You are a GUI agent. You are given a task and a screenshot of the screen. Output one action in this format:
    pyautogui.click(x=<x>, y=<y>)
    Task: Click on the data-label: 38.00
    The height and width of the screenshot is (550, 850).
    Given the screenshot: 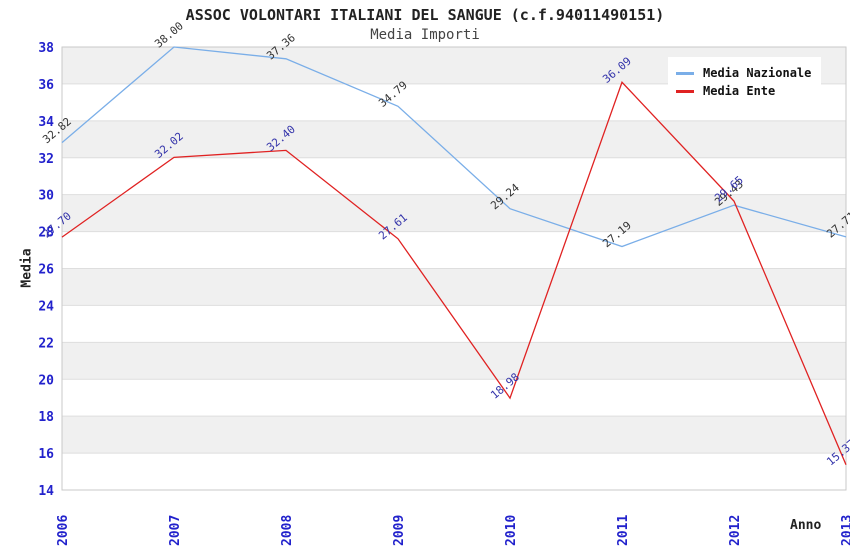 What is the action you would take?
    pyautogui.click(x=169, y=34)
    